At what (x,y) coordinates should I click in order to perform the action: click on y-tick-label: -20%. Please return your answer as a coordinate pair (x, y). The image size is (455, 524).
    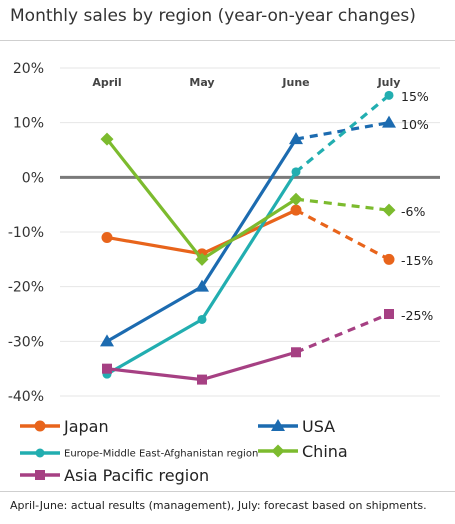
    Looking at the image, I should click on (26, 288).